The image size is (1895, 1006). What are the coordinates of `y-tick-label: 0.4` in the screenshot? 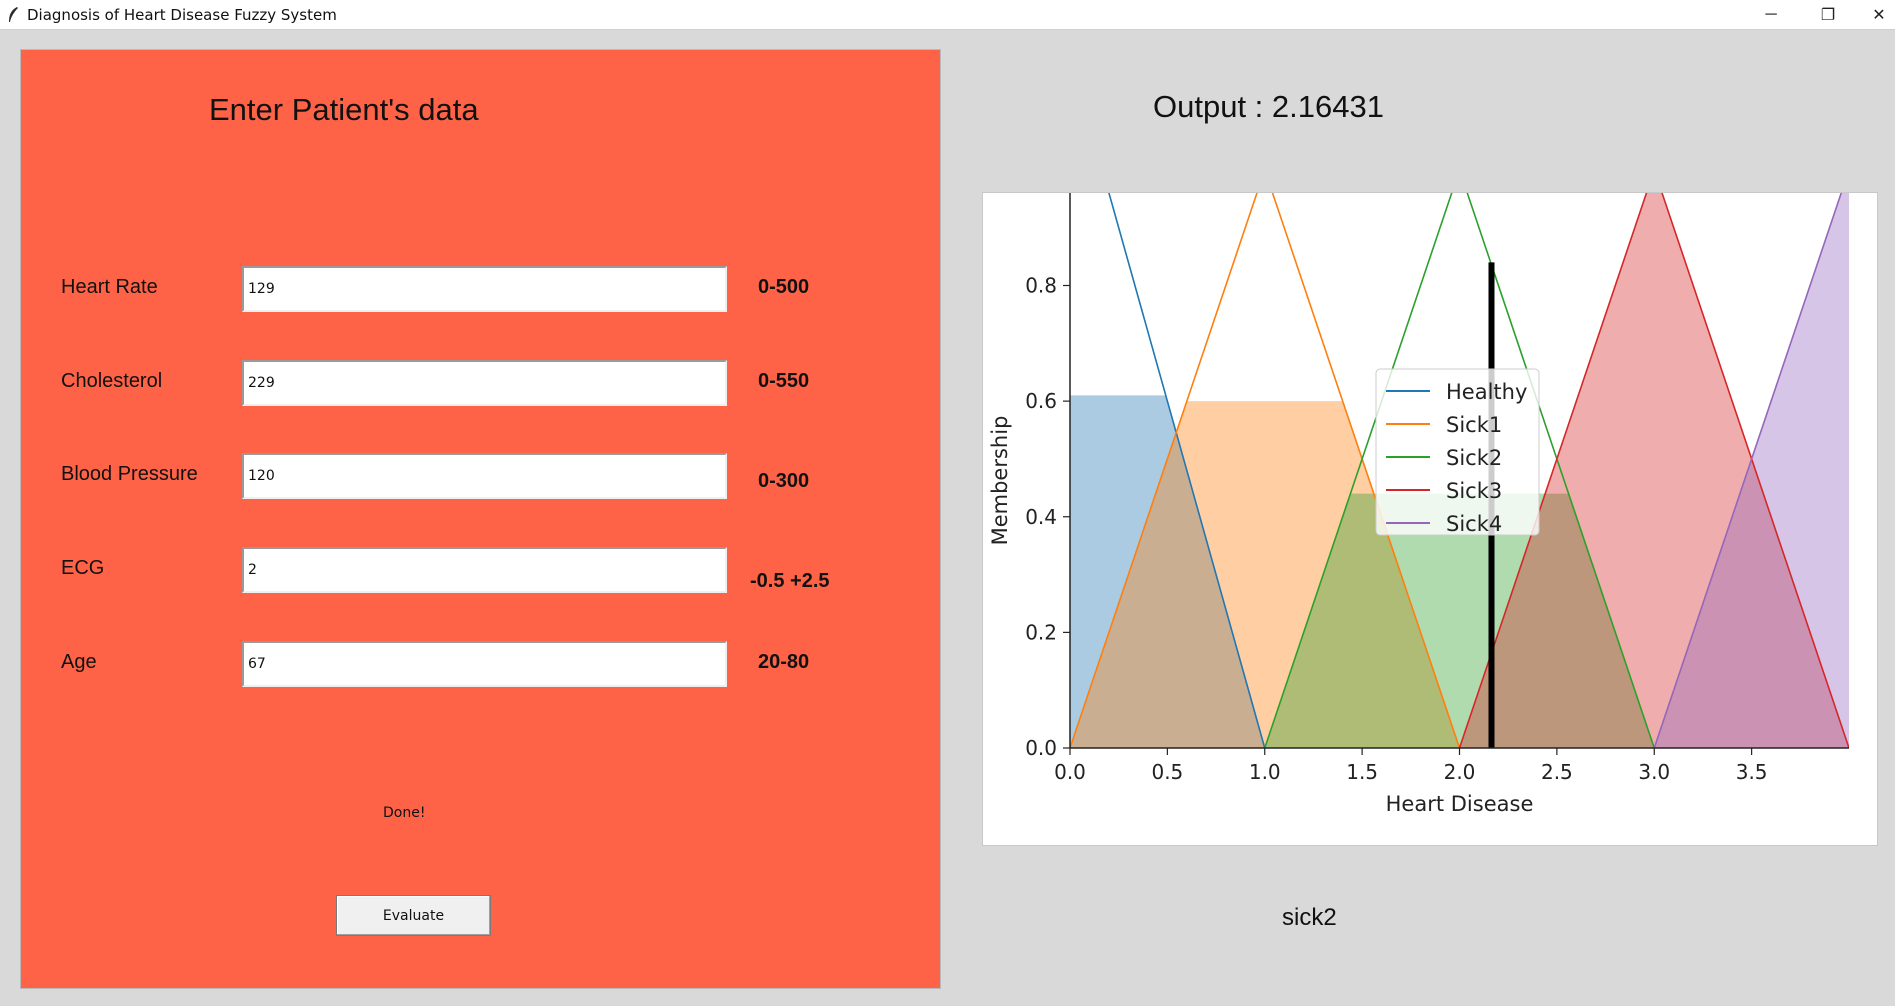 It's located at (1041, 517).